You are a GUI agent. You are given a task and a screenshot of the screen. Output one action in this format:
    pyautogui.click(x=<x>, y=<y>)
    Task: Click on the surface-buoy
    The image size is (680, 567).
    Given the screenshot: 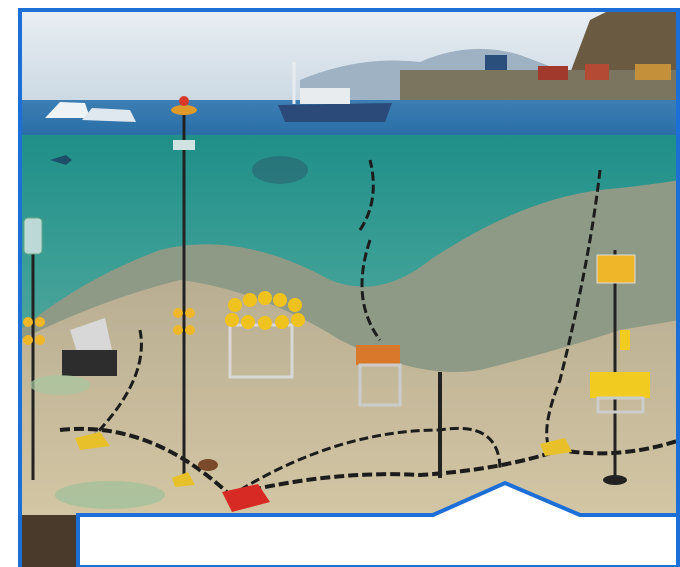 What is the action you would take?
    pyautogui.click(x=184, y=110)
    